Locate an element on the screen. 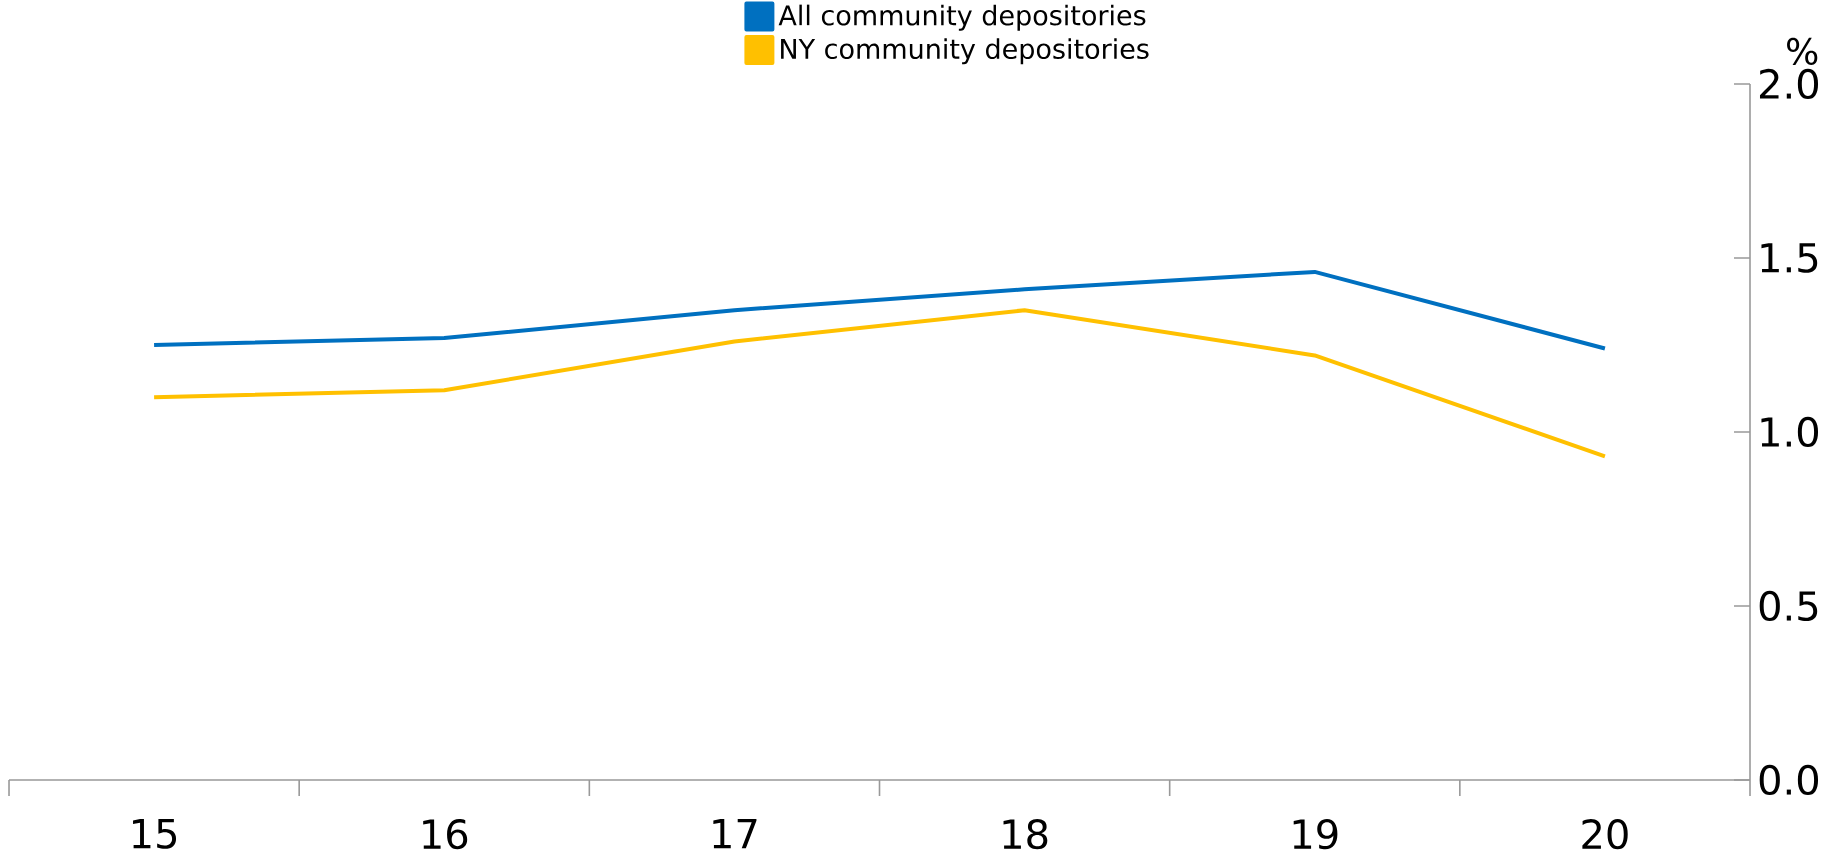  x-tick-label: 17 is located at coordinates (735, 834).